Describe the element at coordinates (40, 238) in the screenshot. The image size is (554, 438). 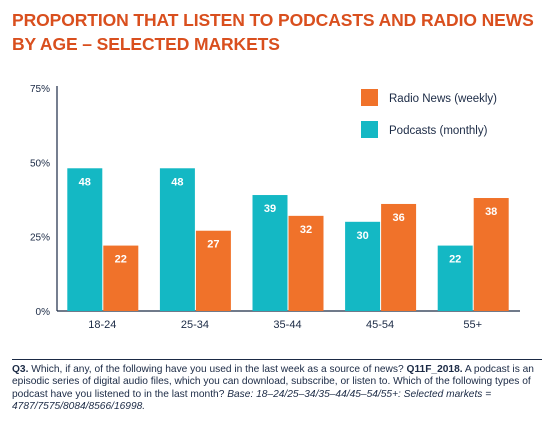
I see `y-tick-label: 25%` at that location.